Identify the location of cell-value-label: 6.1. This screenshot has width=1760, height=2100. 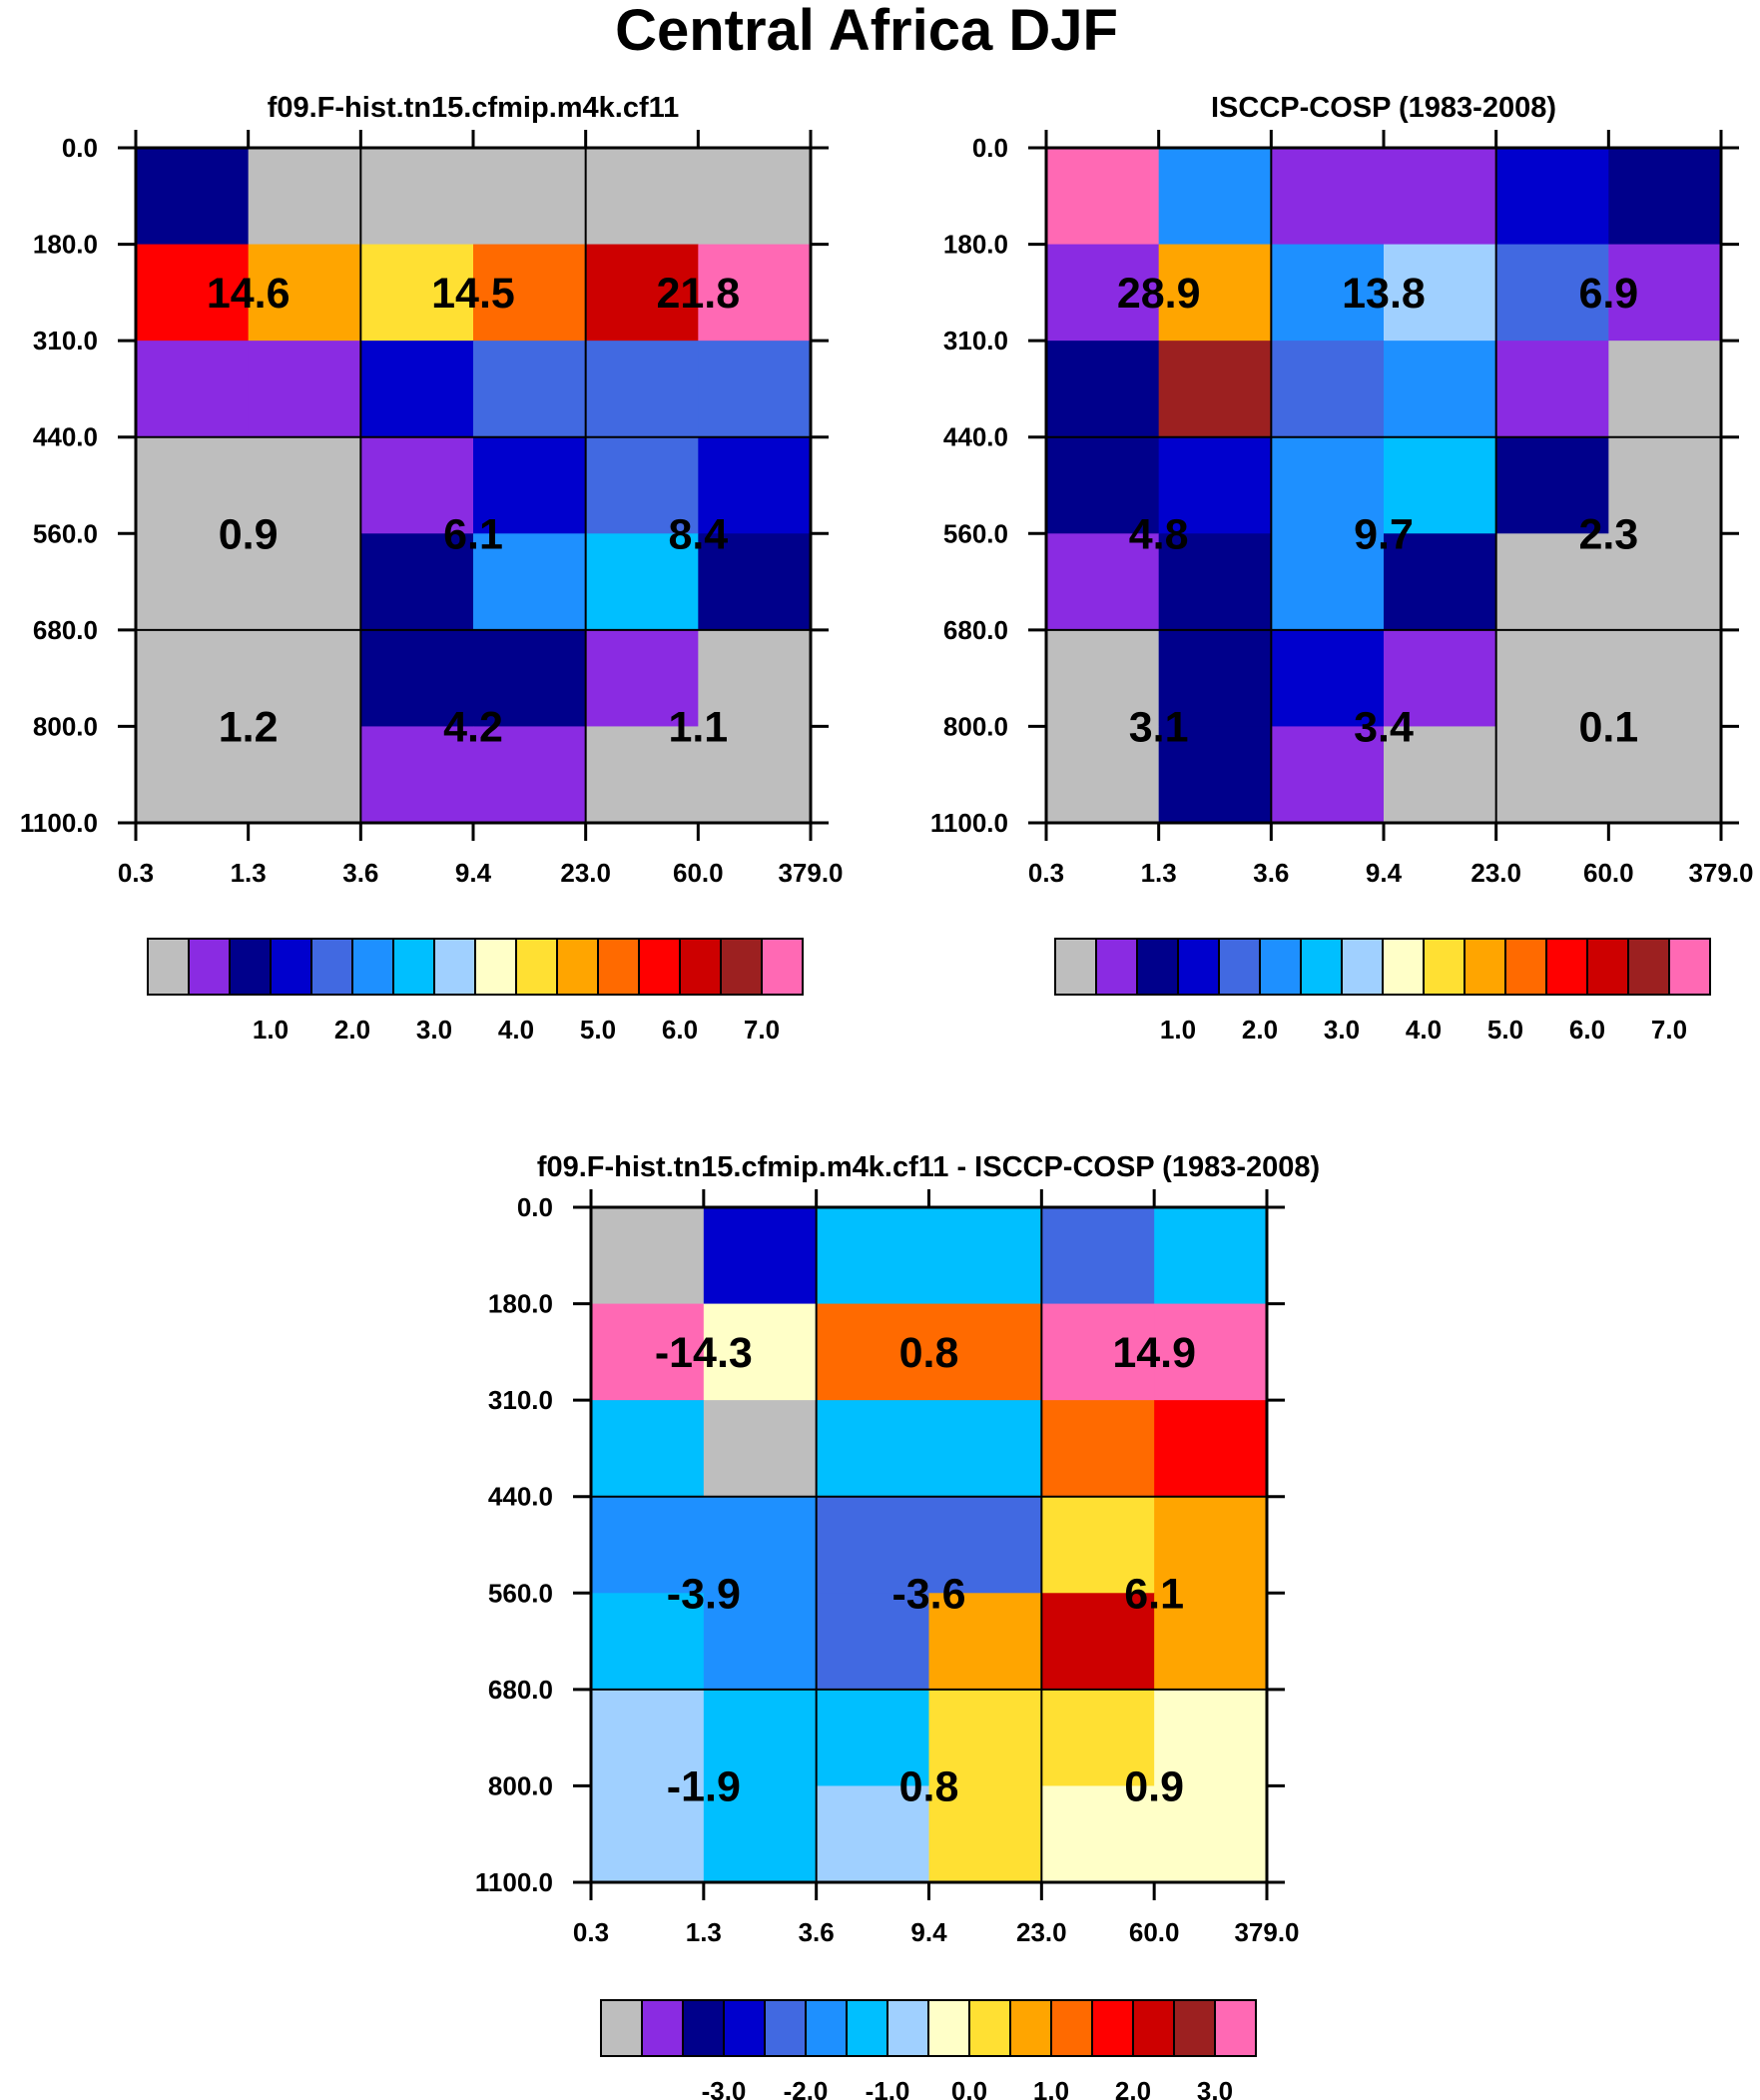
(473, 534).